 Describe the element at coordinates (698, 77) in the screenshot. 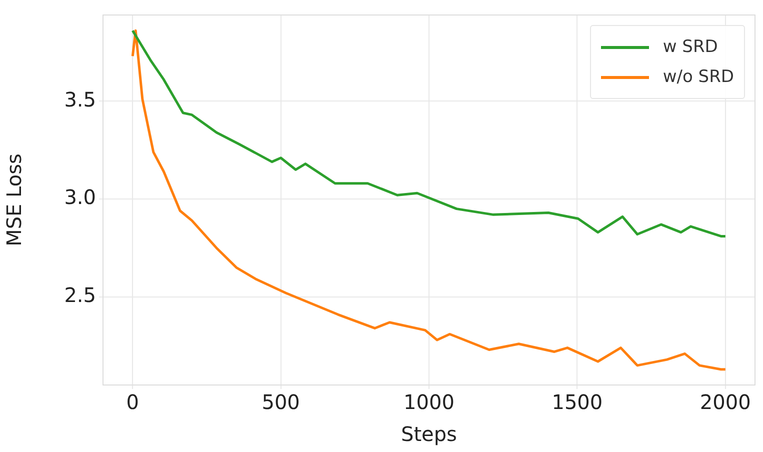

I see `legend-label: w/o SRD` at that location.